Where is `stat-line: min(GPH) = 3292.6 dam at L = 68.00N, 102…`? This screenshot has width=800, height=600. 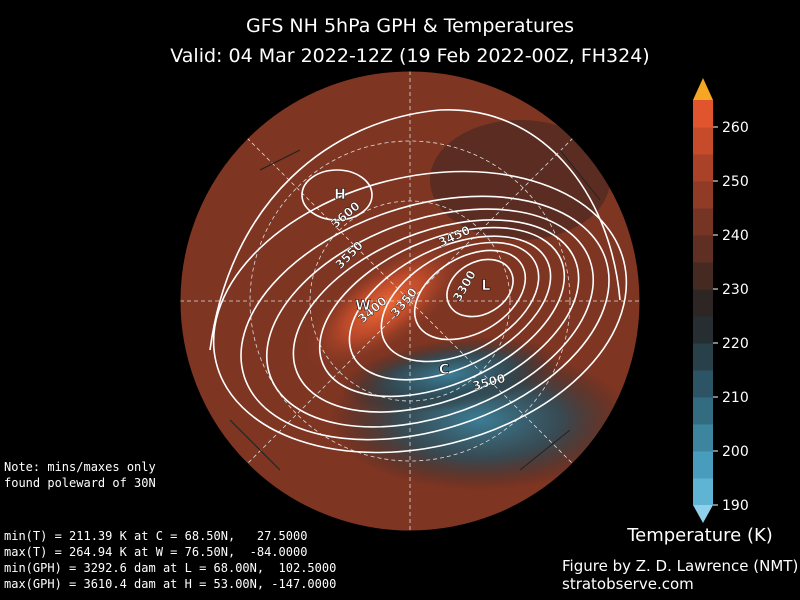
stat-line: min(GPH) = 3292.6 dam at L = 68.00N, 102… is located at coordinates (170, 568).